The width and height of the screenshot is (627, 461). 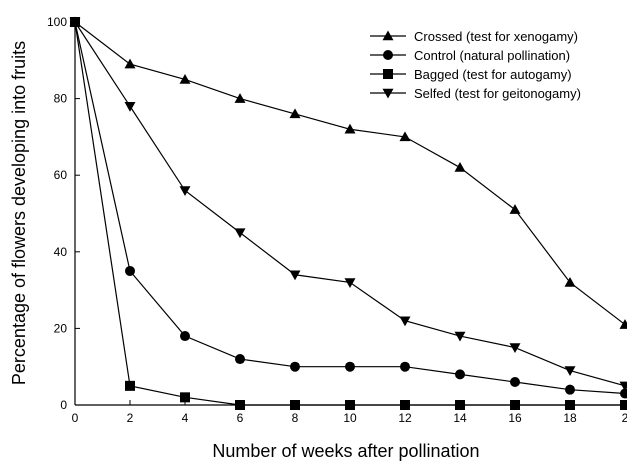 I want to click on x-tick-label: 18, so click(x=570, y=418).